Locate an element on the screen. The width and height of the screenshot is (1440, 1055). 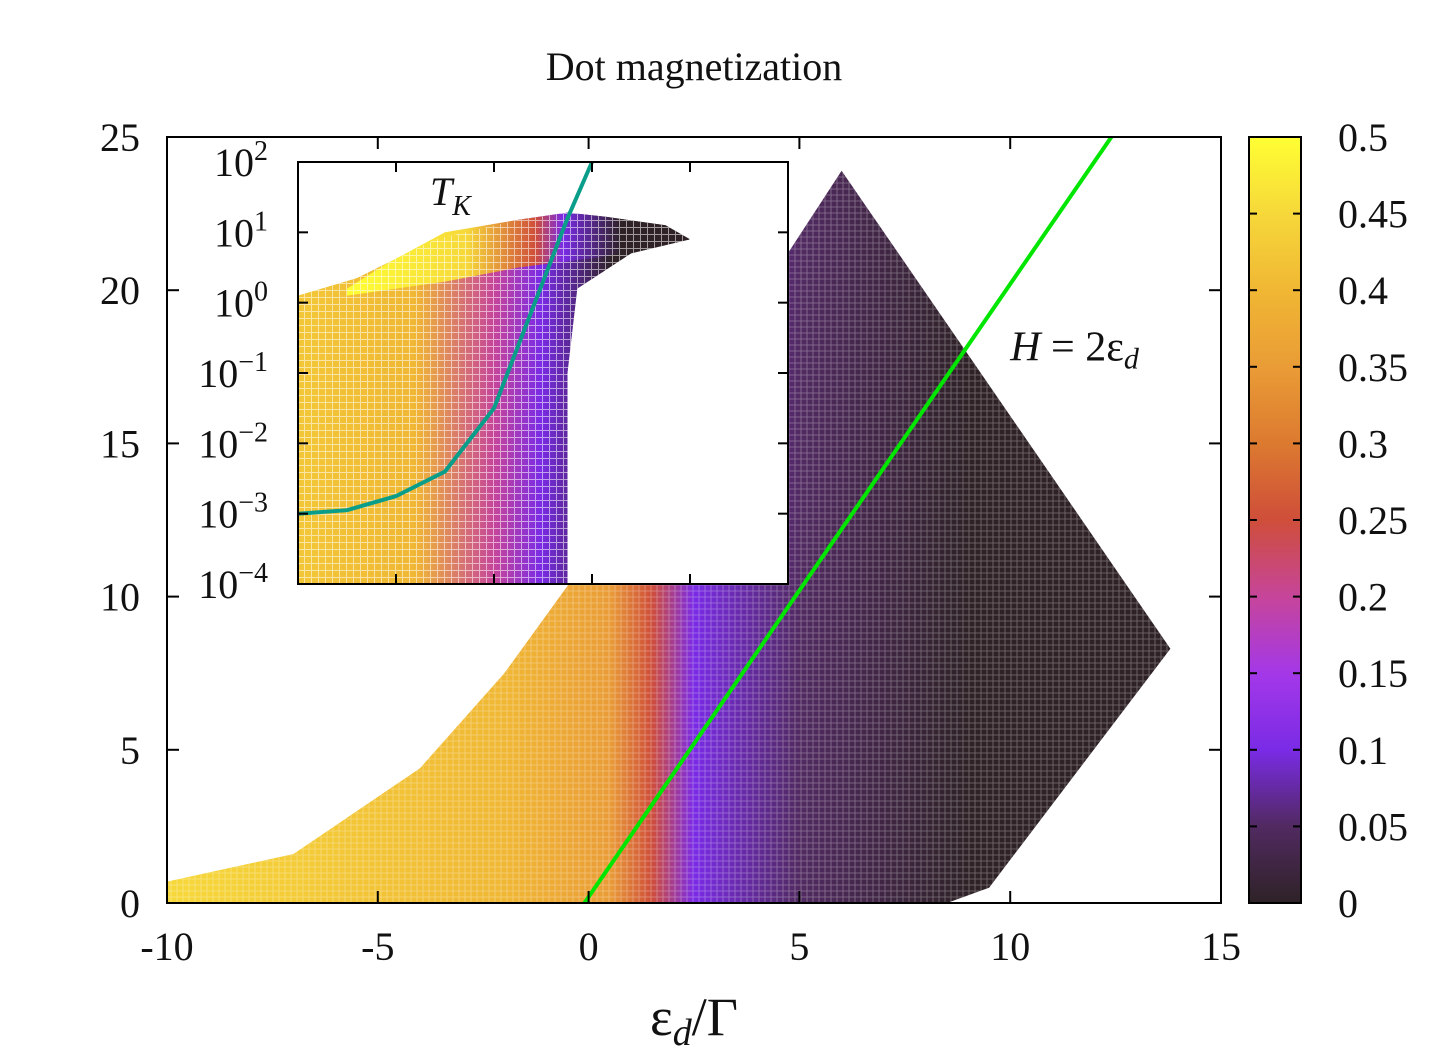
colorbar-ticks is located at coordinates (1275, 520).